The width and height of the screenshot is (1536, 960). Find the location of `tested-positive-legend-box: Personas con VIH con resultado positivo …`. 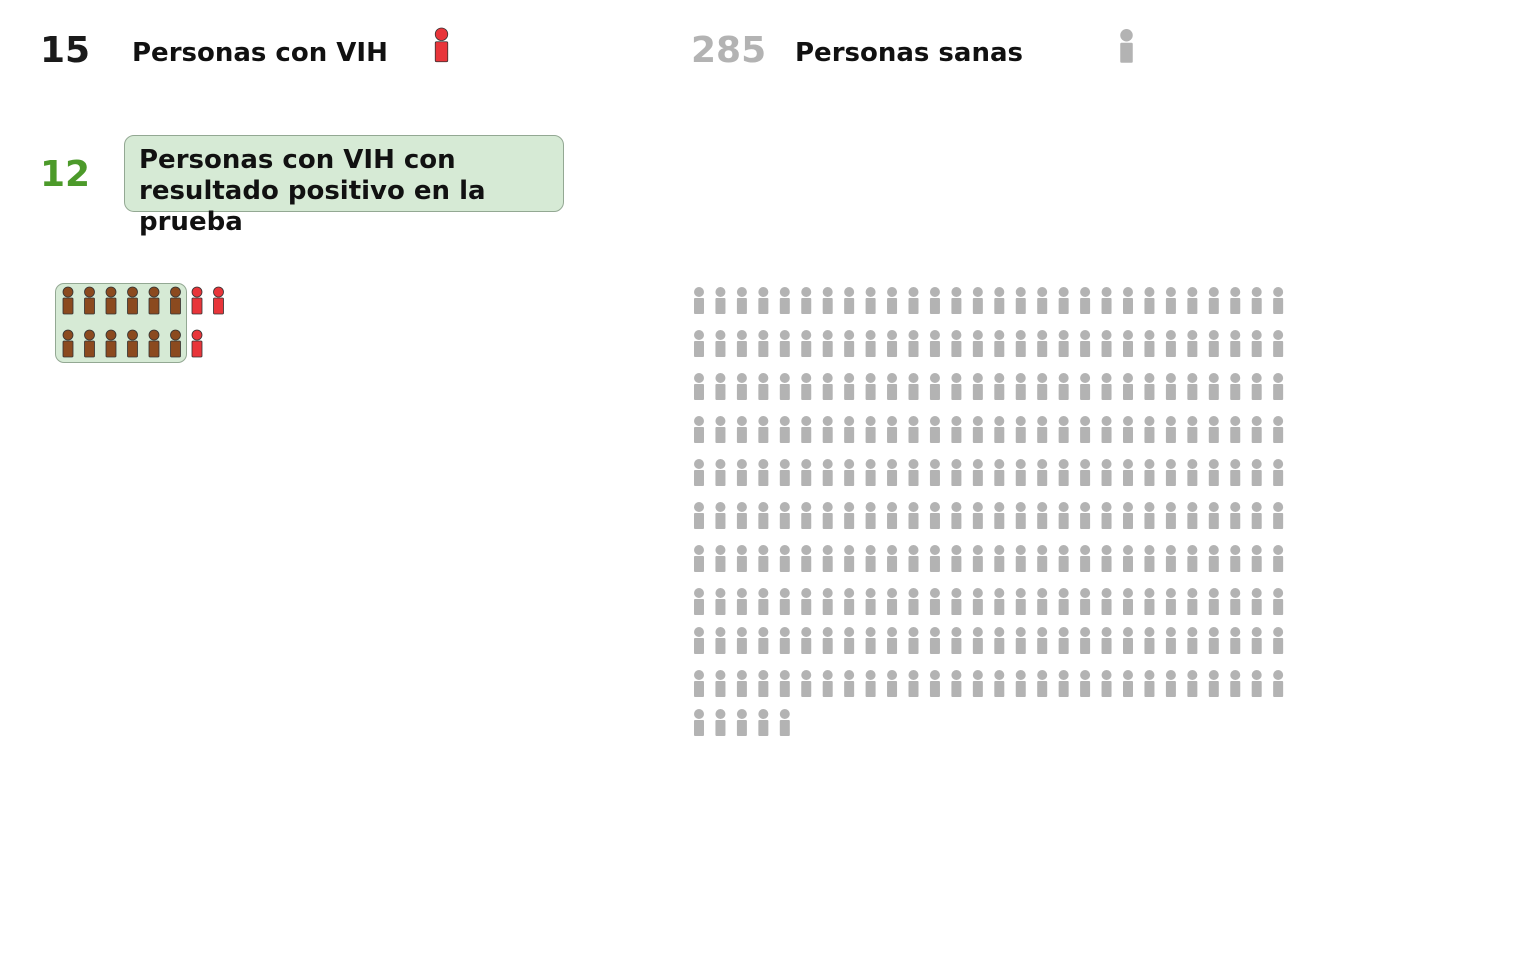

tested-positive-legend-box: Personas con VIH con resultado positivo … is located at coordinates (344, 186).